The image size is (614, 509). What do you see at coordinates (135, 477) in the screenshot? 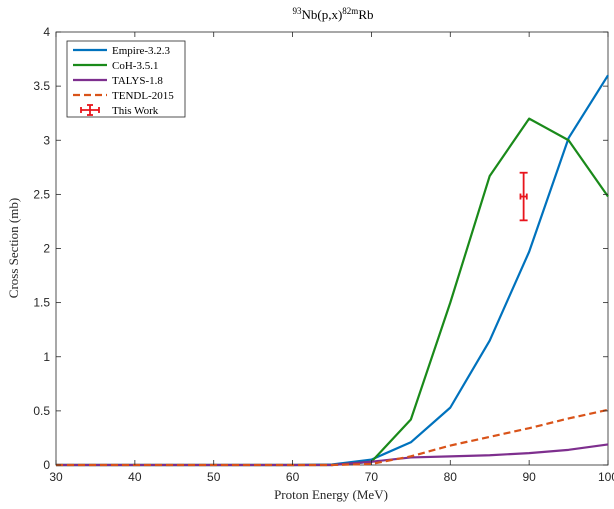
I see `x-tick-label: 40` at bounding box center [135, 477].